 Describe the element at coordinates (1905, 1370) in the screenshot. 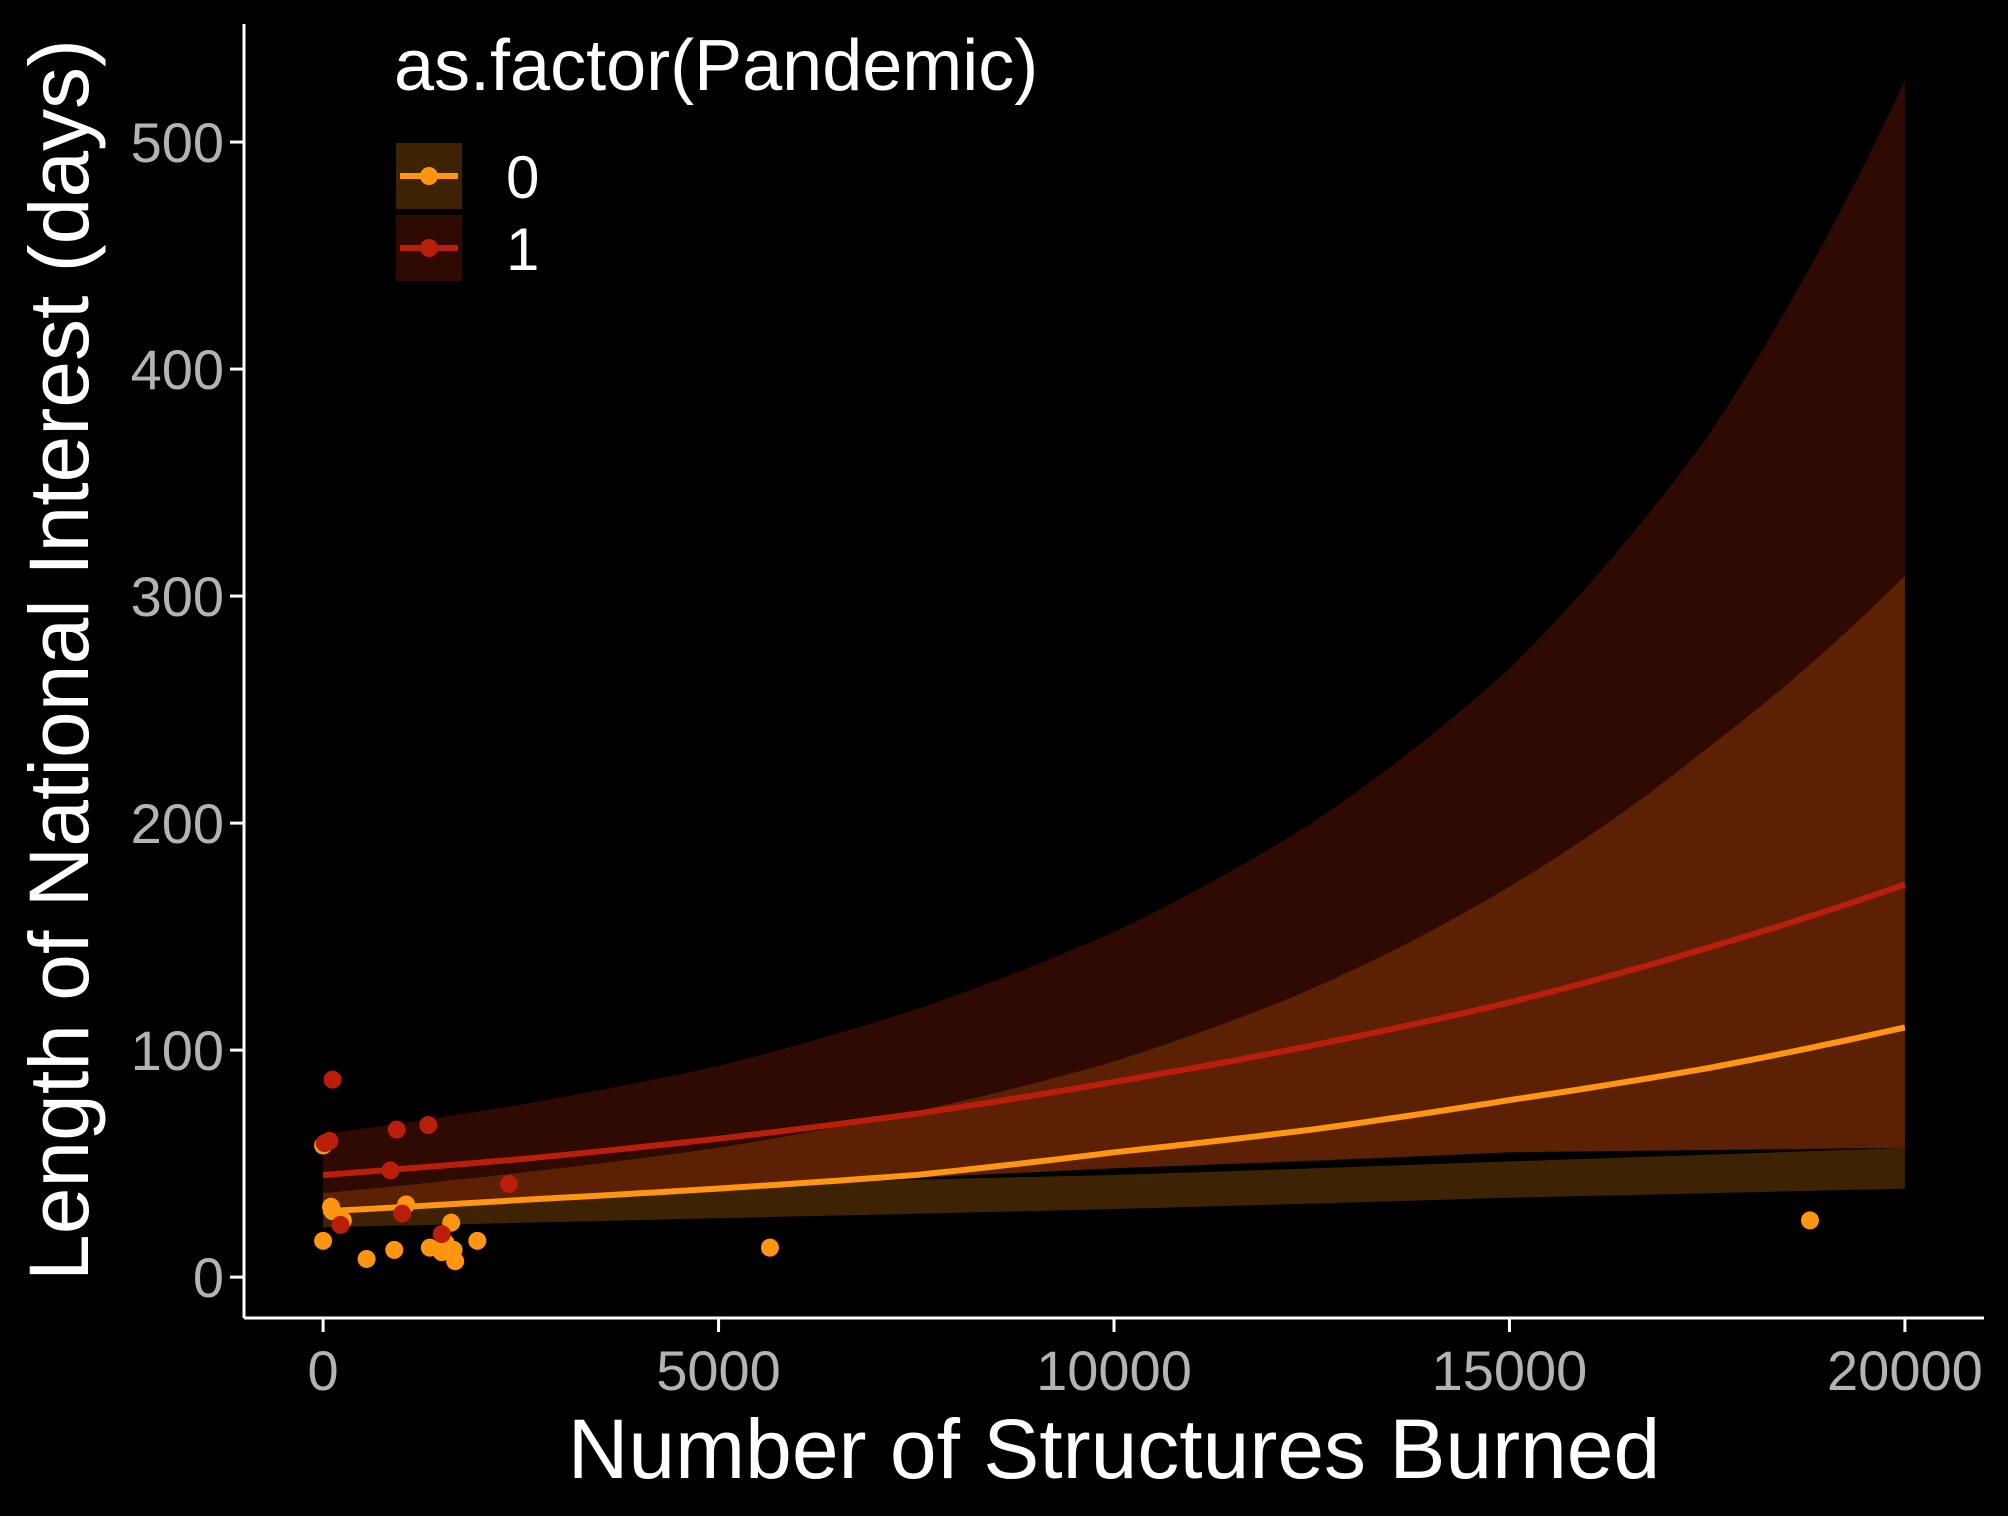

I see `x-tick-label: 20000` at that location.